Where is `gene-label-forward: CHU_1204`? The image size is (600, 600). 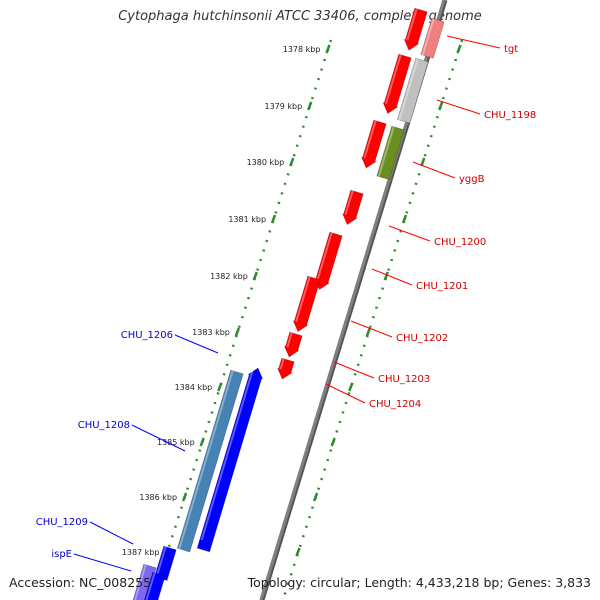 gene-label-forward: CHU_1204 is located at coordinates (395, 404).